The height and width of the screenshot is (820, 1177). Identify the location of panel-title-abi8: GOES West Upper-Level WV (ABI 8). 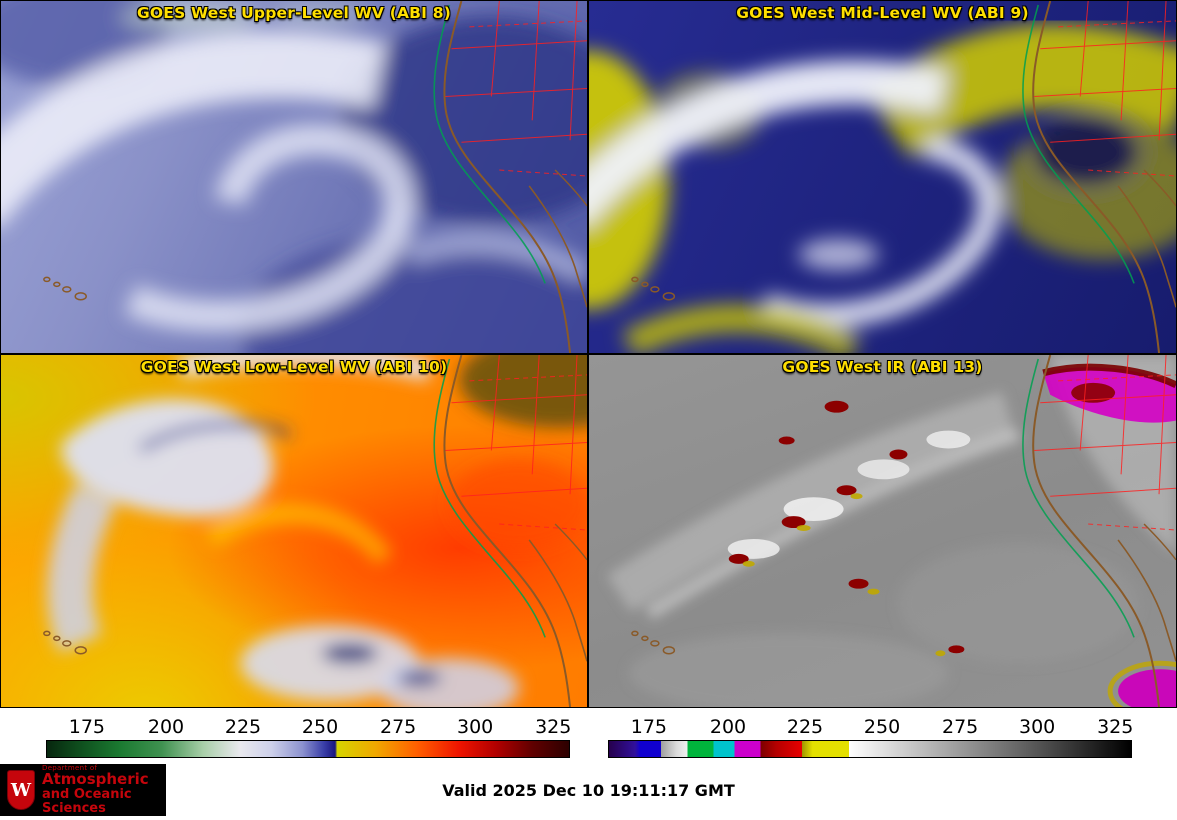
(294, 13).